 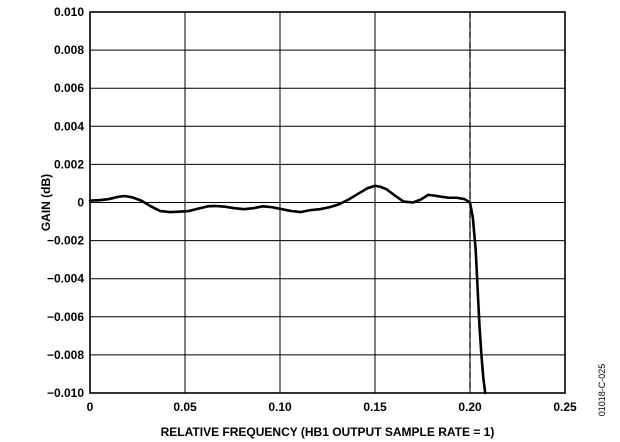 I want to click on x-tick-label: 0.15, so click(x=375, y=407).